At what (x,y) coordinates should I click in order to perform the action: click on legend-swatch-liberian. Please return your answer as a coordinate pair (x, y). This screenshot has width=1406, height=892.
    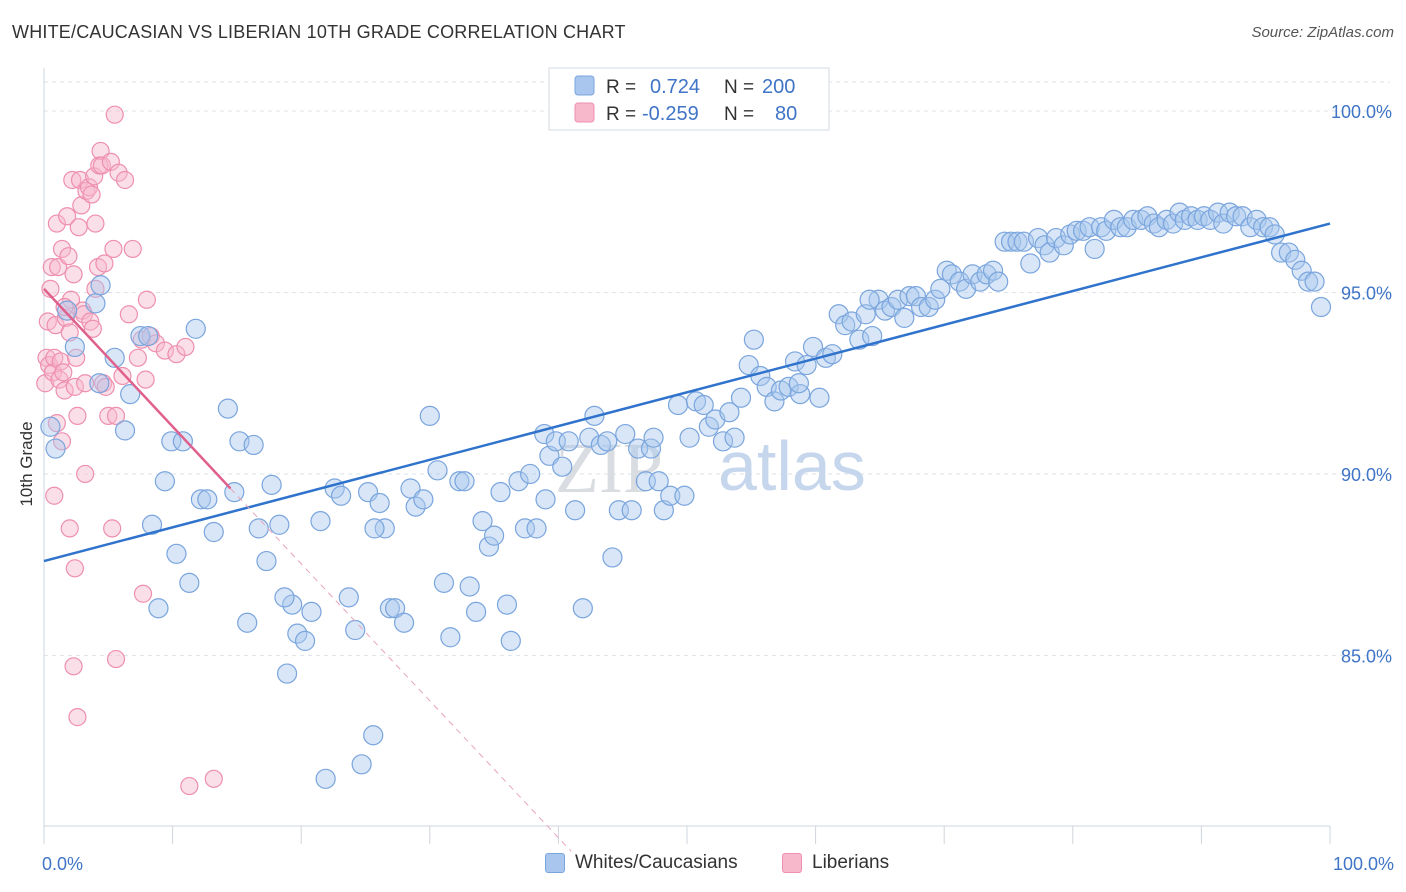
    Looking at the image, I should click on (584, 112).